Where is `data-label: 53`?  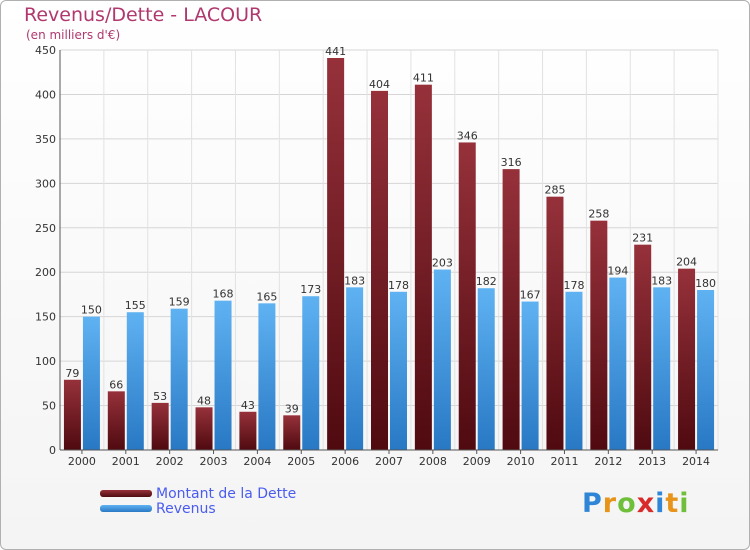
data-label: 53 is located at coordinates (160, 396).